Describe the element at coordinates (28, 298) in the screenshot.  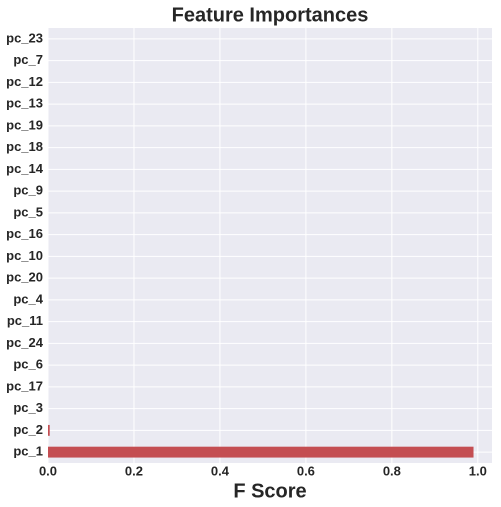
I see `y-tick-label: pc_4` at that location.